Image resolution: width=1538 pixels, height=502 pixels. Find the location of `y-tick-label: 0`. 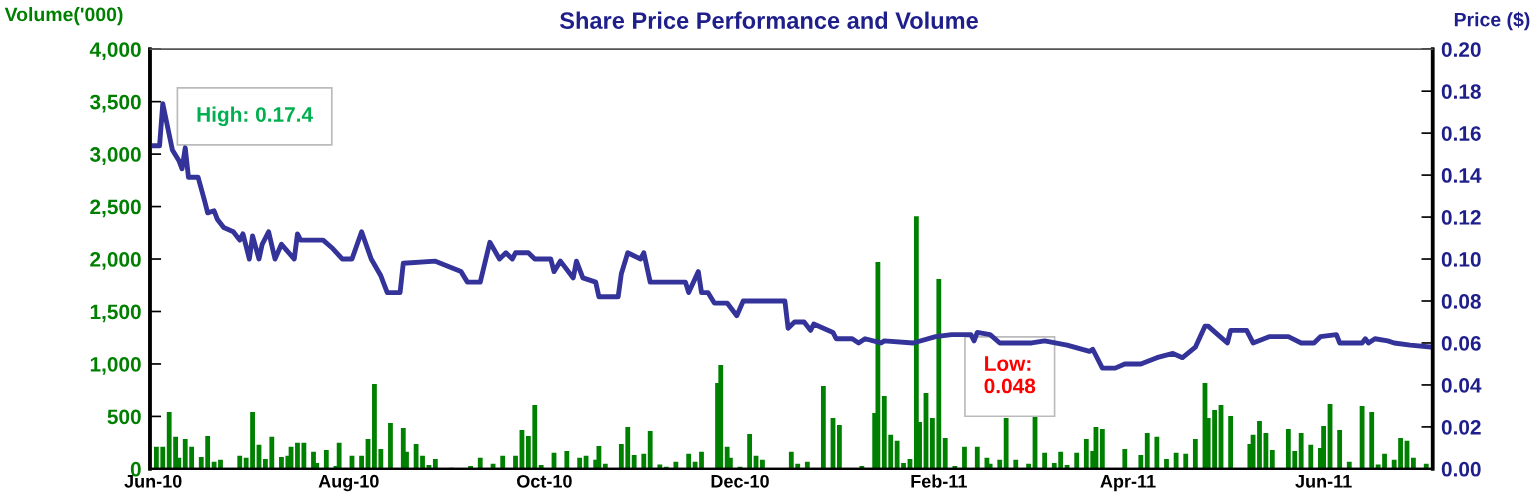

y-tick-label: 0 is located at coordinates (135, 469).